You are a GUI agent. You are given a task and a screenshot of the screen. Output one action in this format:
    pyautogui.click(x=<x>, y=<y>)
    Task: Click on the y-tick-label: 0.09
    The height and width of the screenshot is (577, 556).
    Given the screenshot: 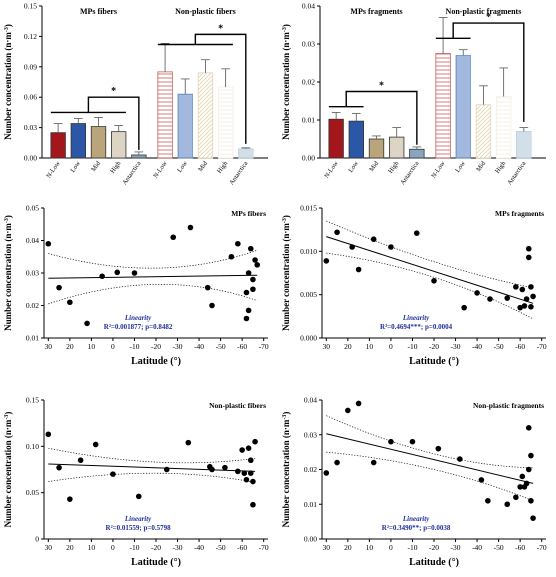 What is the action you would take?
    pyautogui.click(x=30, y=66)
    